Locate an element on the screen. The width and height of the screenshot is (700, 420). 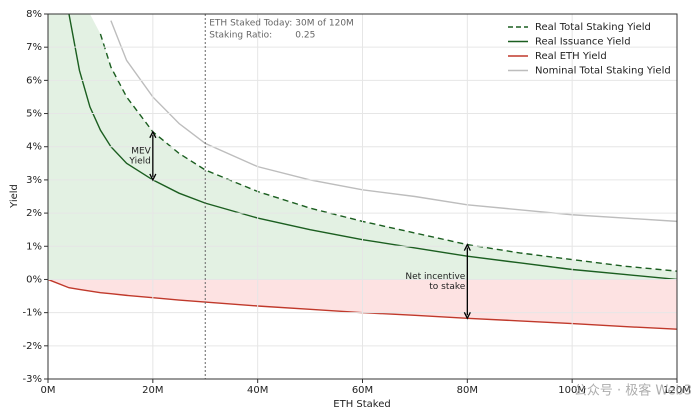
y-tick-label: -1% is located at coordinates (32, 313).